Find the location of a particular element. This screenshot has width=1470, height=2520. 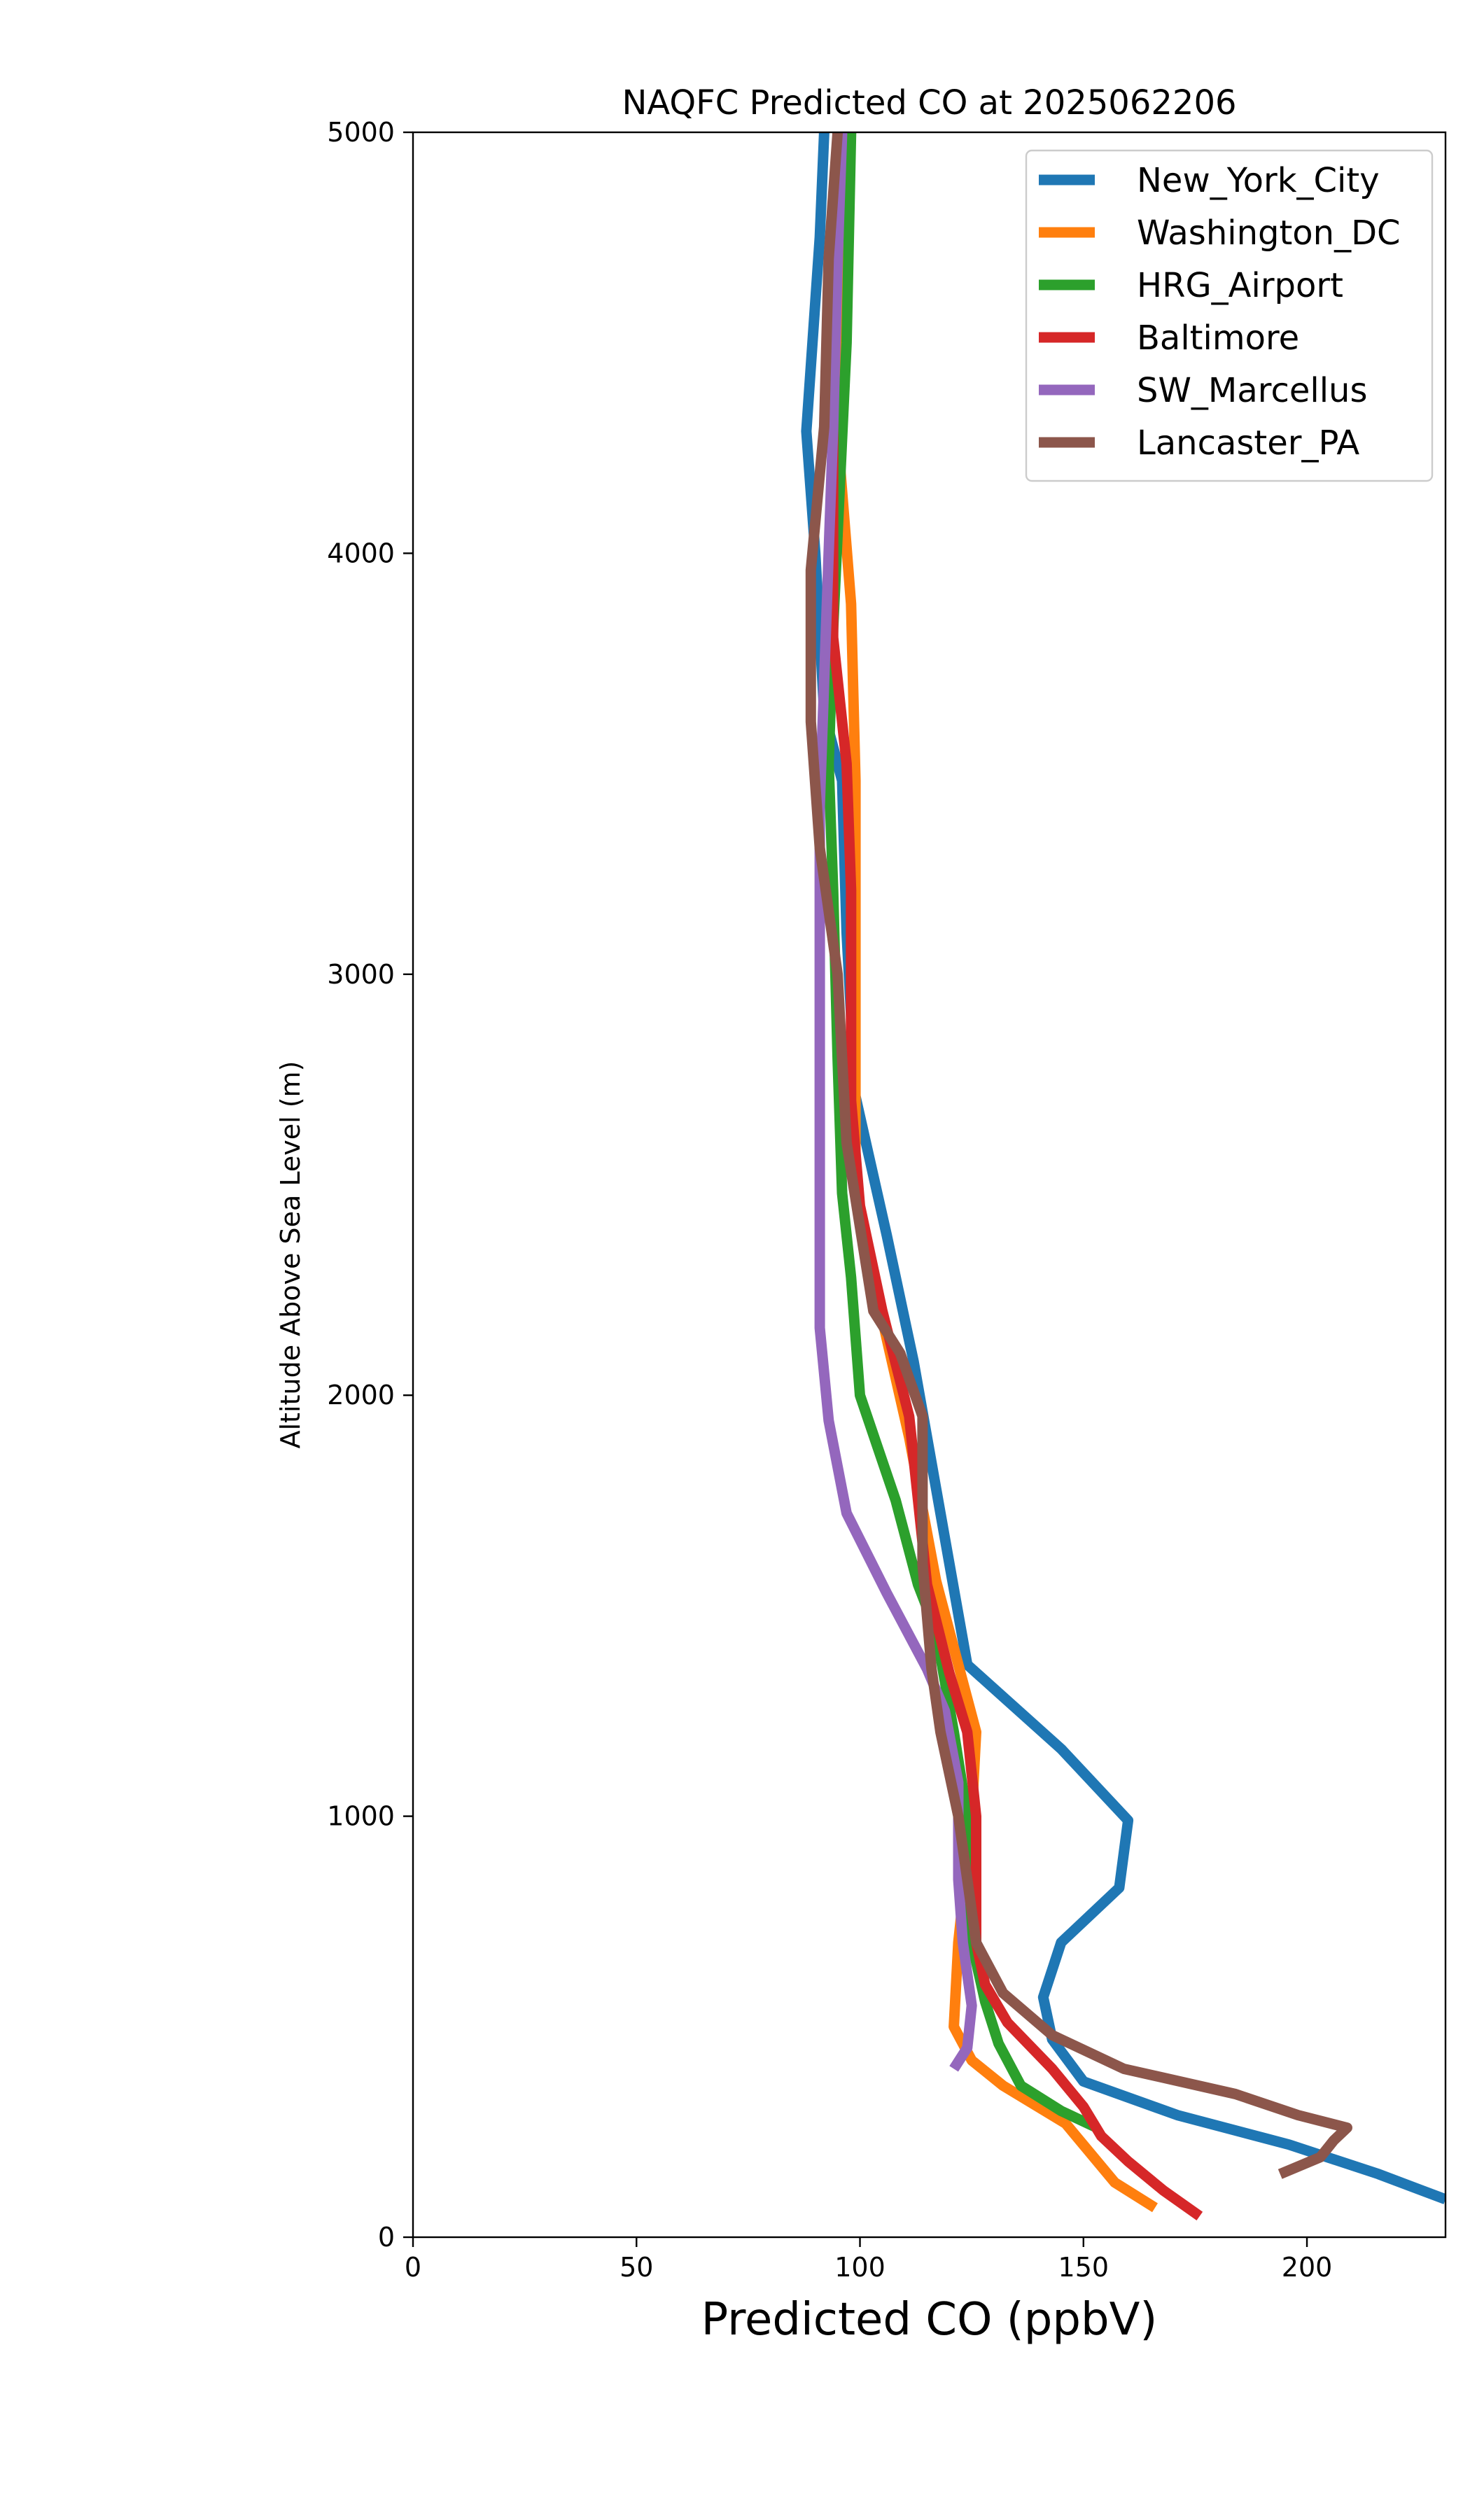

series-line-hrg-airport is located at coordinates (961, 1132).